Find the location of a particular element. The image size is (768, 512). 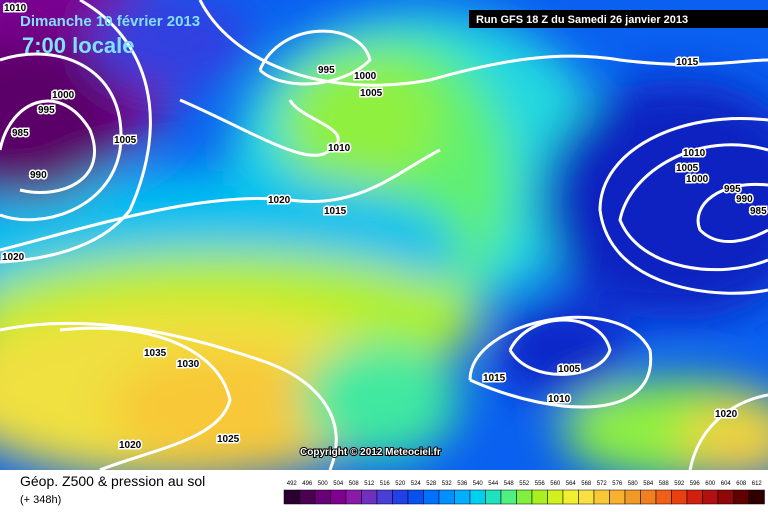

scale-label: 540 is located at coordinates (478, 484).